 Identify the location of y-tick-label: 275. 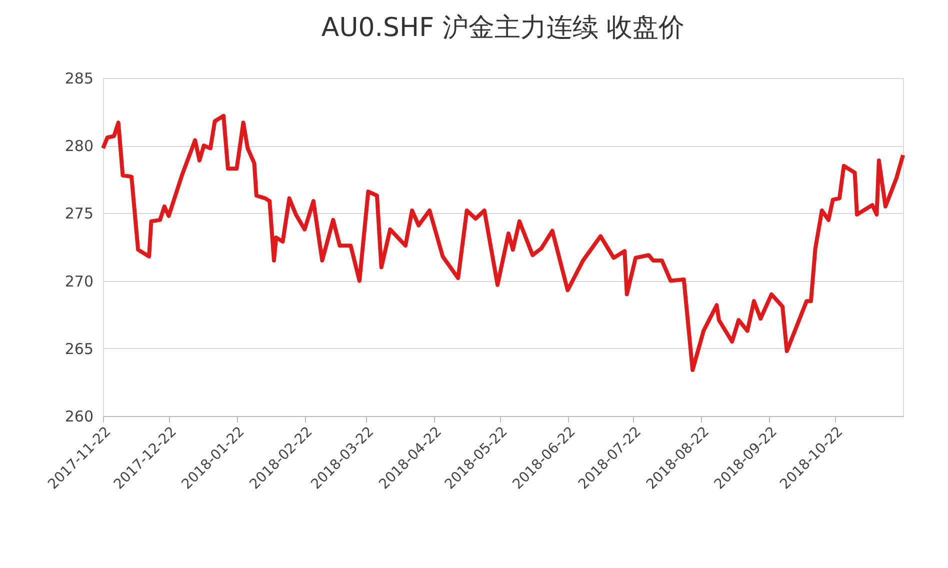
(79, 213).